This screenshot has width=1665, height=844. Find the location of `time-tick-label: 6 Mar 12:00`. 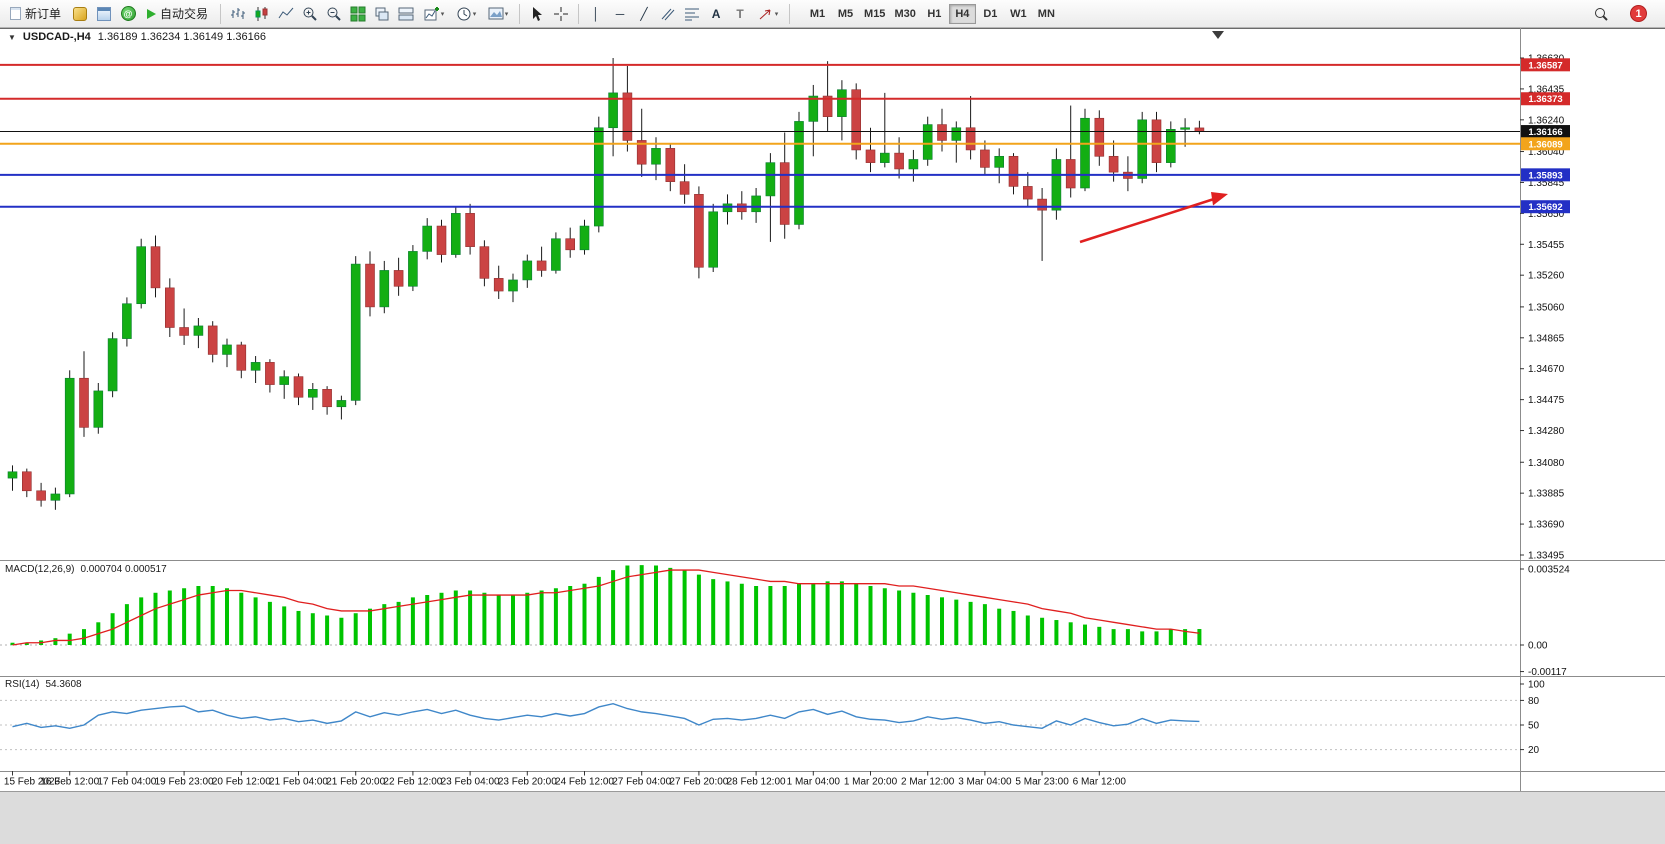

time-tick-label: 6 Mar 12:00 is located at coordinates (1100, 782).